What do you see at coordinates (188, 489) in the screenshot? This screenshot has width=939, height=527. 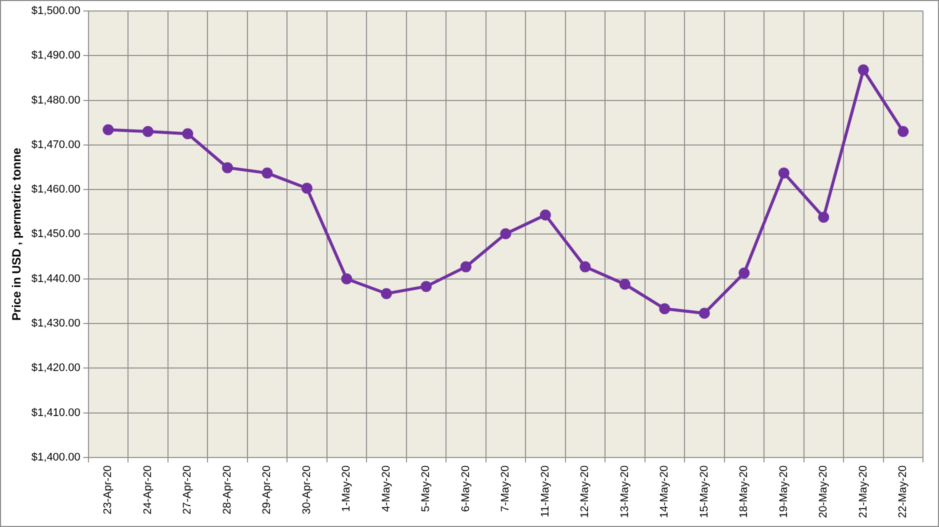 I see `x-tick-label: 27-Apr-20` at bounding box center [188, 489].